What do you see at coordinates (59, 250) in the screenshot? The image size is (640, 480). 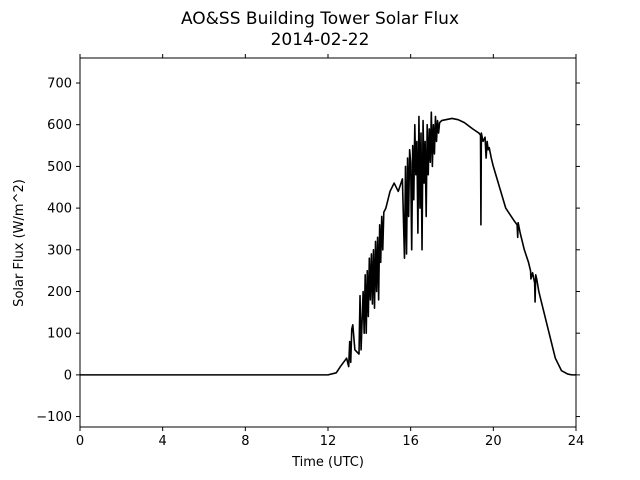 I see `y-tick-label: 300` at bounding box center [59, 250].